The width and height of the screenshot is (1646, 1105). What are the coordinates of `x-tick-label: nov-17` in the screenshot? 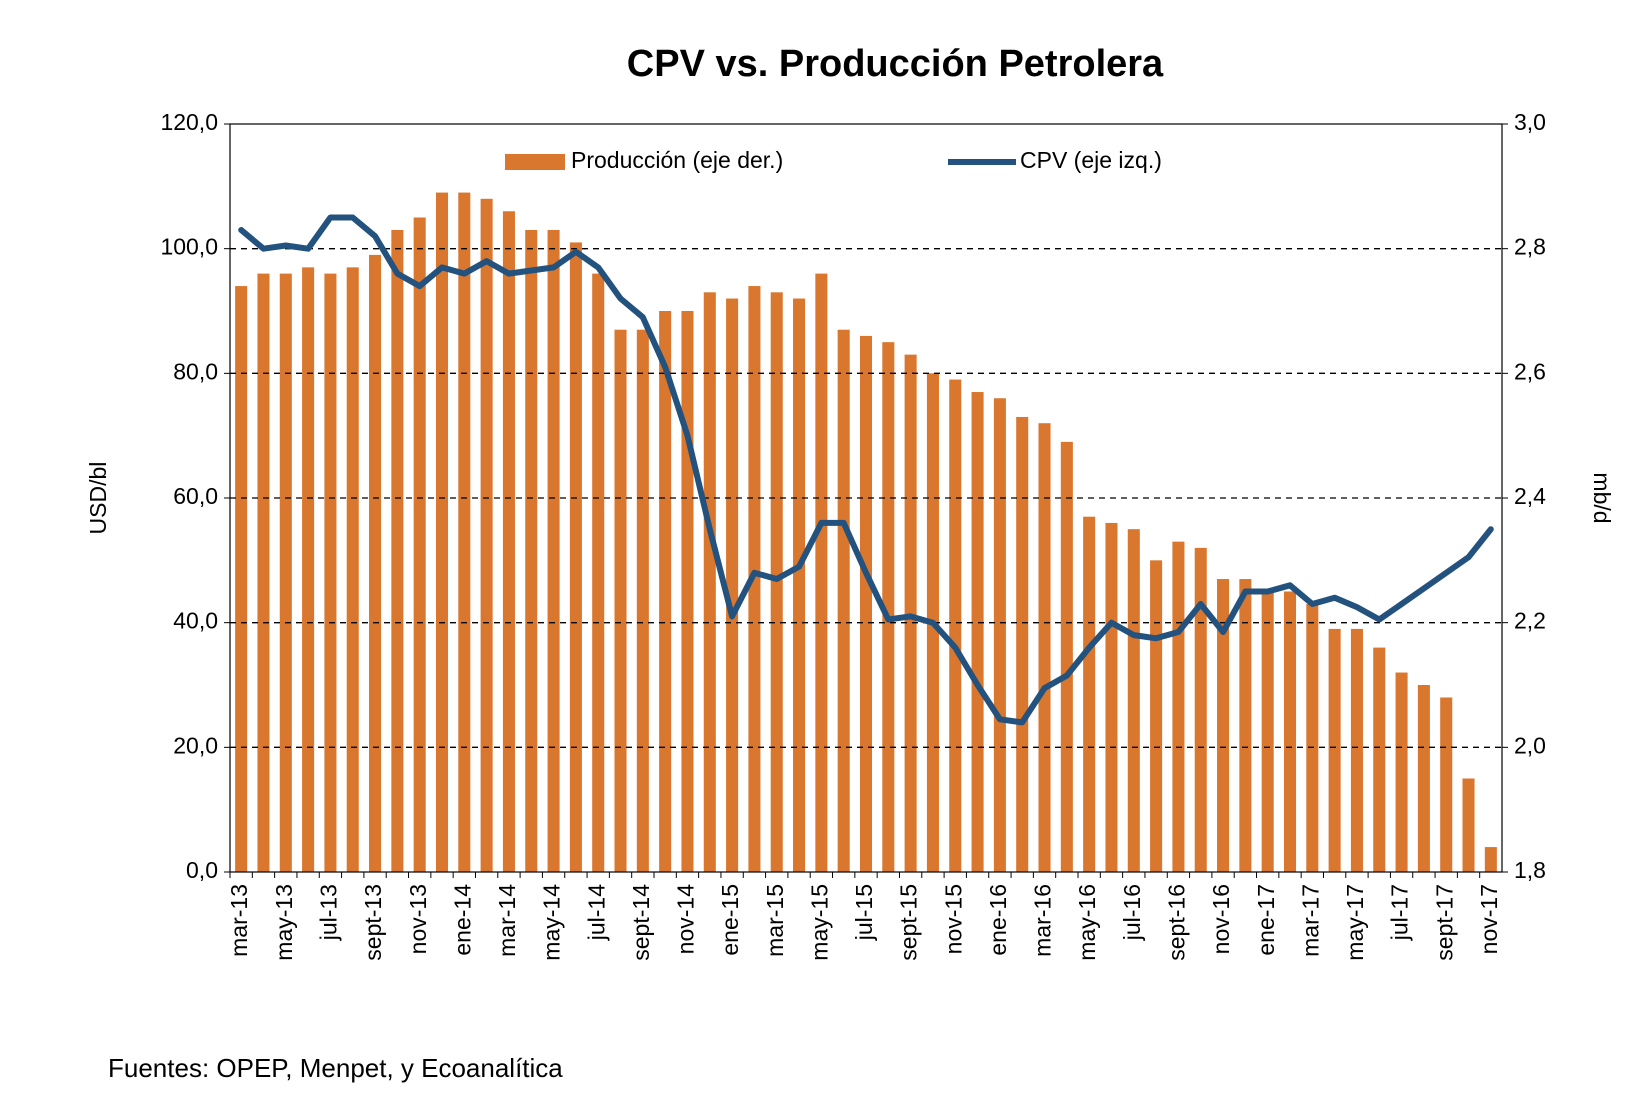 It's located at (1489, 919).